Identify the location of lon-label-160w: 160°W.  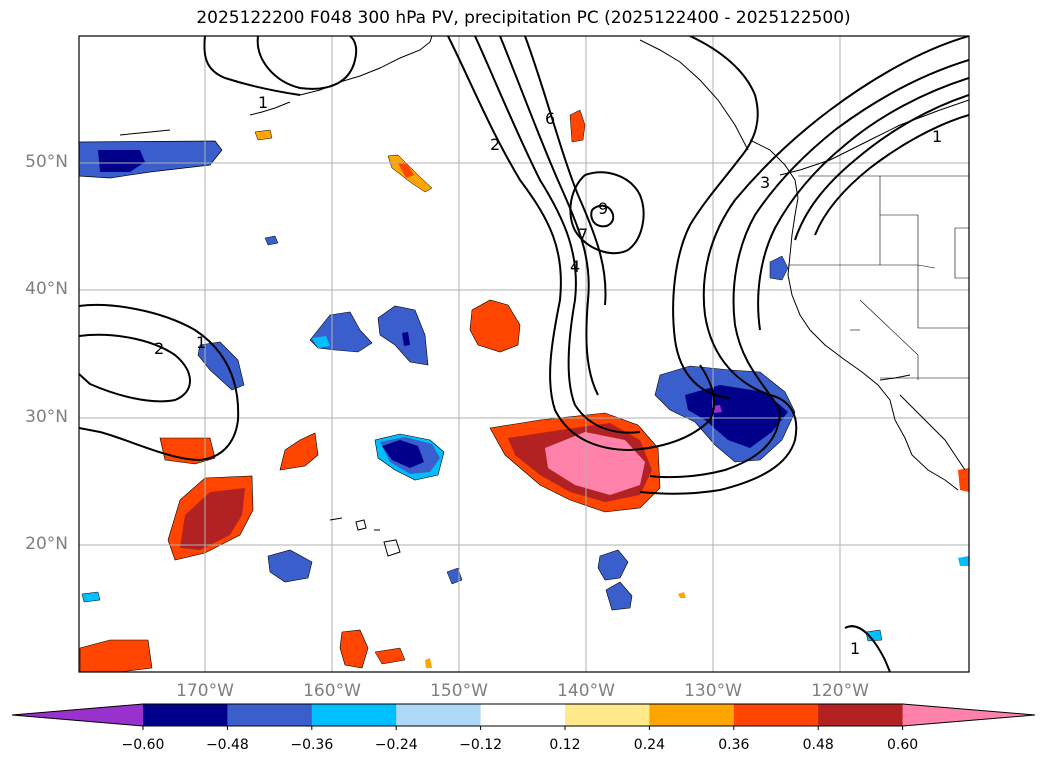
(332, 691).